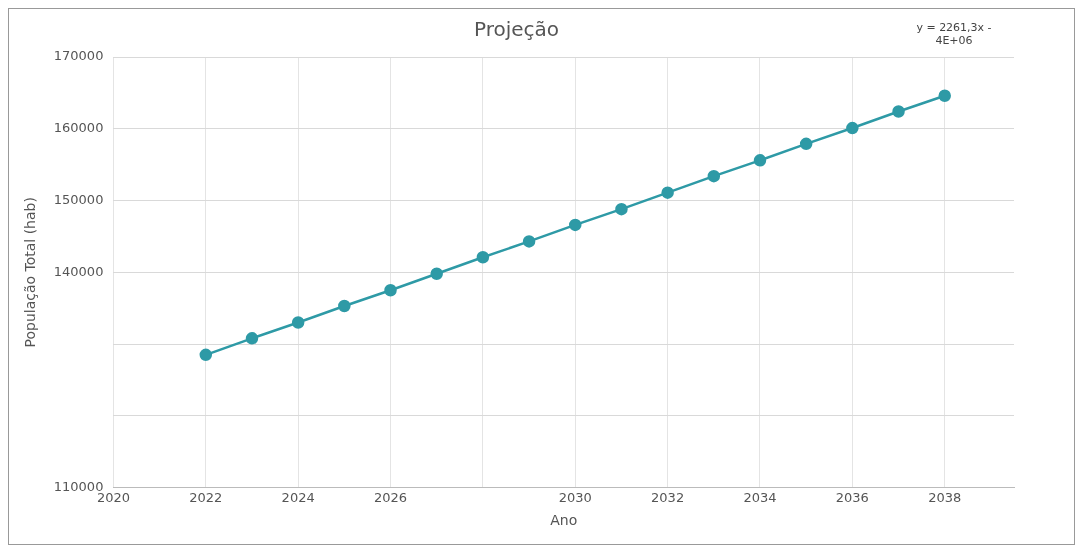  I want to click on y-tick-label: 110000, so click(78, 486).